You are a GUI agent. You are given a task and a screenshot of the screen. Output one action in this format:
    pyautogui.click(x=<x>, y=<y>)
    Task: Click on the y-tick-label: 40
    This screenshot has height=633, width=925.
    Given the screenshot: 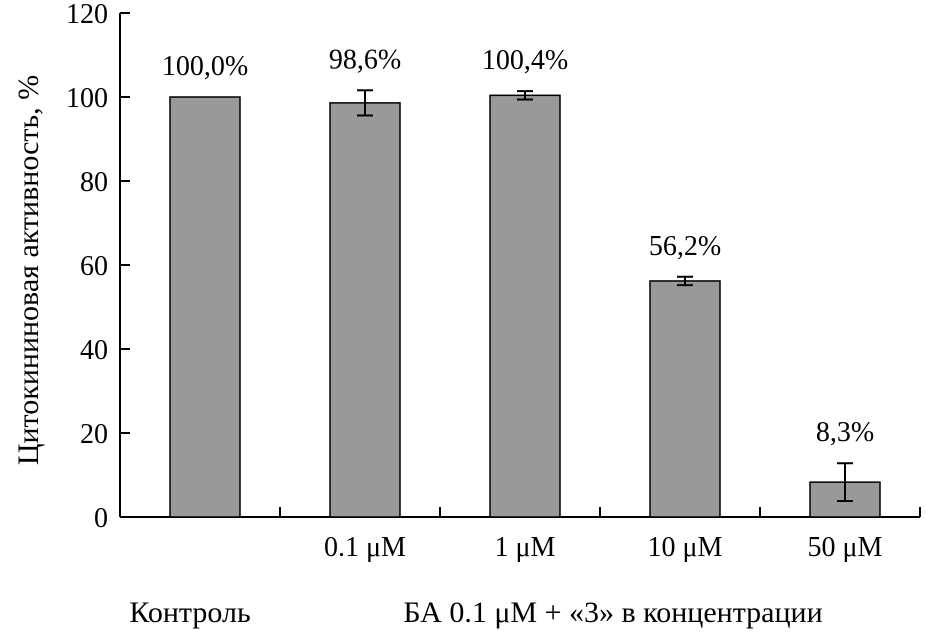 What is the action you would take?
    pyautogui.click(x=94, y=350)
    